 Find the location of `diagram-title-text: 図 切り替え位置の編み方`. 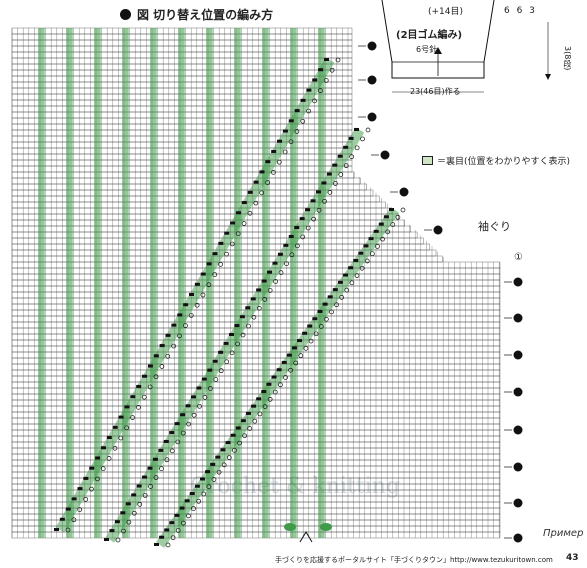

diagram-title-text: 図 切り替え位置の編み方 is located at coordinates (205, 15).